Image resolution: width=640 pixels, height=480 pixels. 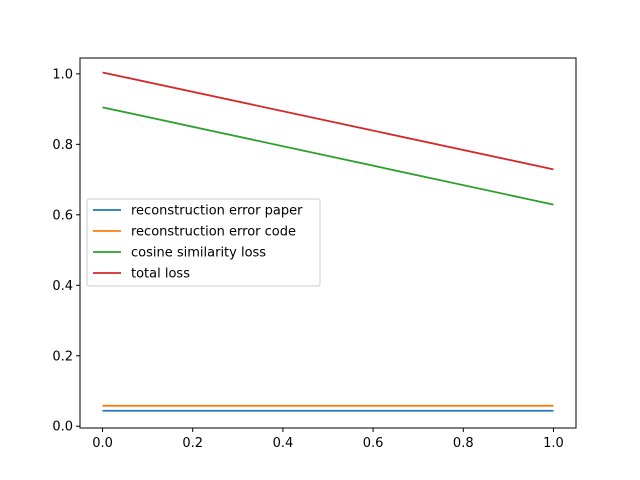 I want to click on x-tick-label: 1.0, so click(x=553, y=443).